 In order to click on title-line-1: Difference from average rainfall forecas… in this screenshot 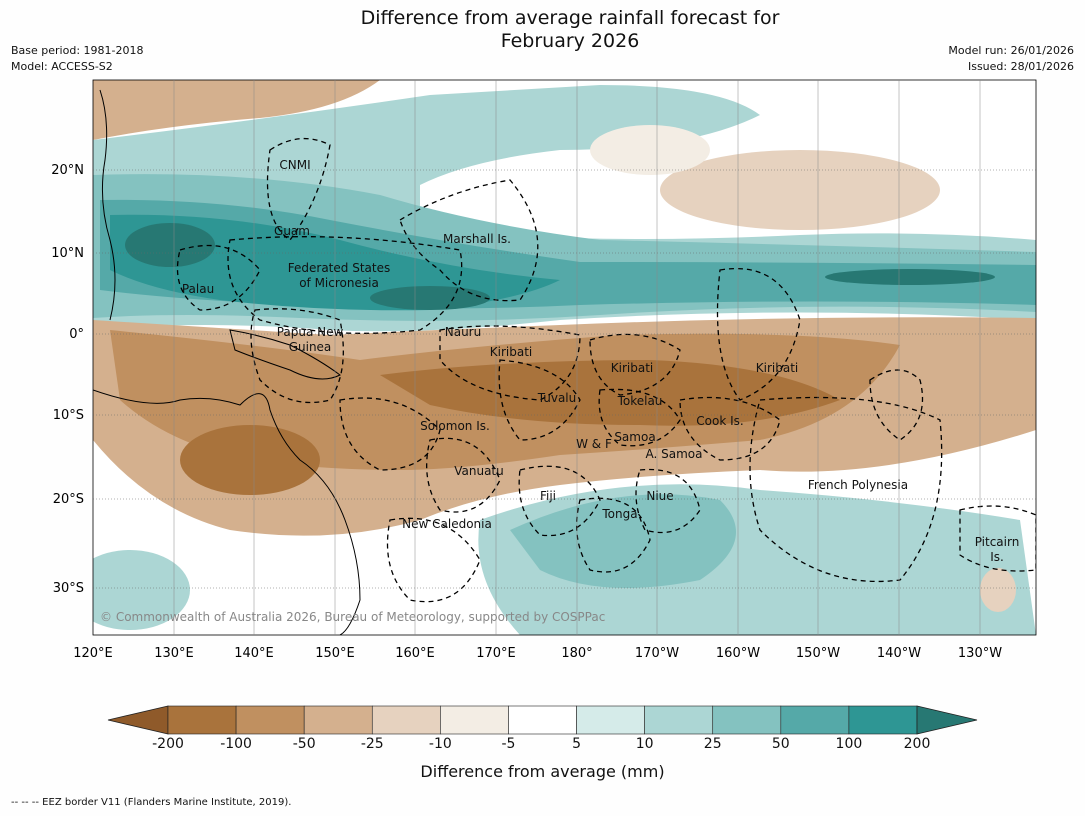, I will do `click(570, 18)`.